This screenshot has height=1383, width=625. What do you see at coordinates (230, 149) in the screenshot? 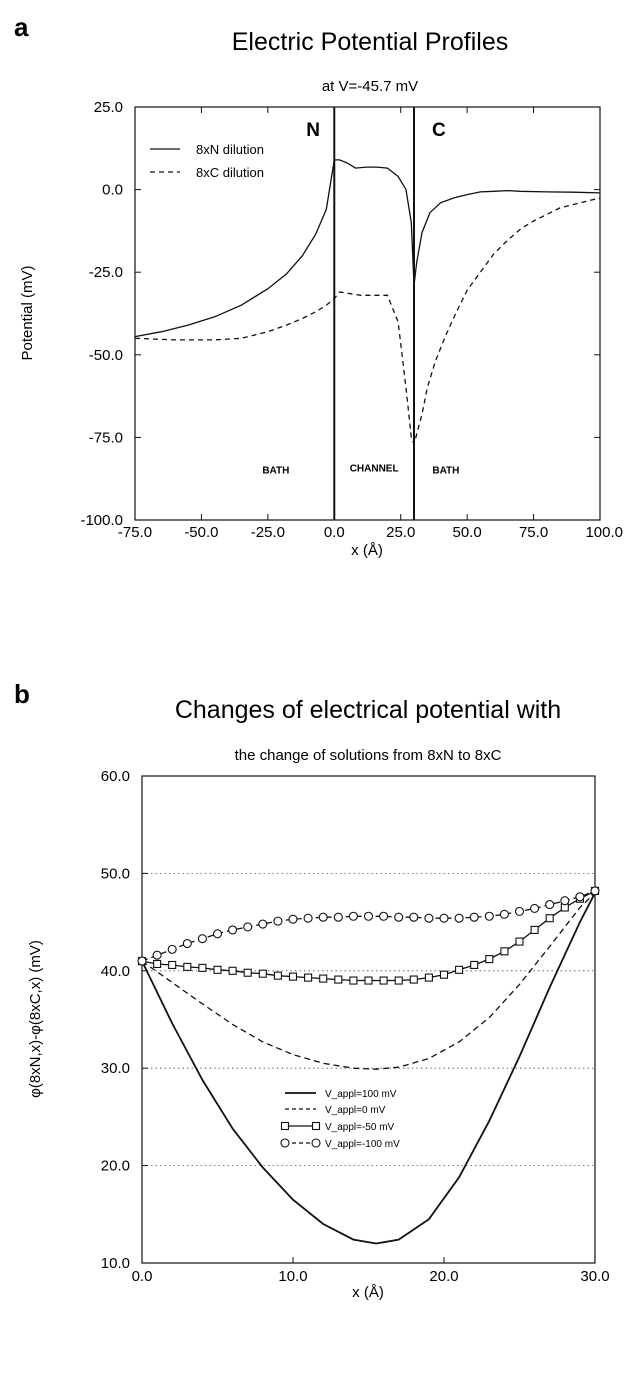
I see `legend-label-8xn: 8xN dilution` at bounding box center [230, 149].